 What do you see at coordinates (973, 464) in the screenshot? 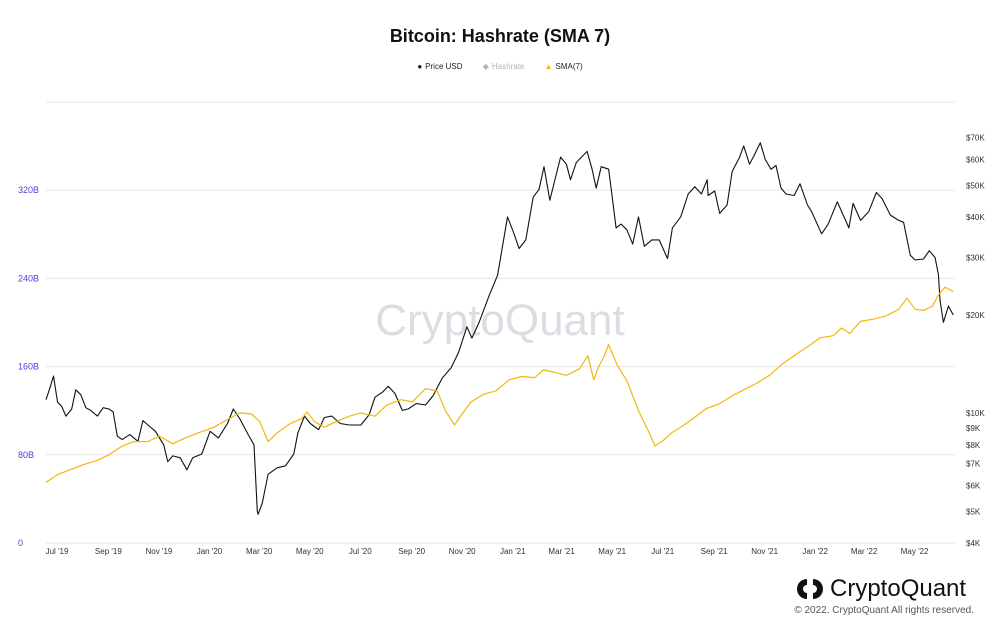
I see `right-axis-tick-label: $7K` at bounding box center [973, 464].